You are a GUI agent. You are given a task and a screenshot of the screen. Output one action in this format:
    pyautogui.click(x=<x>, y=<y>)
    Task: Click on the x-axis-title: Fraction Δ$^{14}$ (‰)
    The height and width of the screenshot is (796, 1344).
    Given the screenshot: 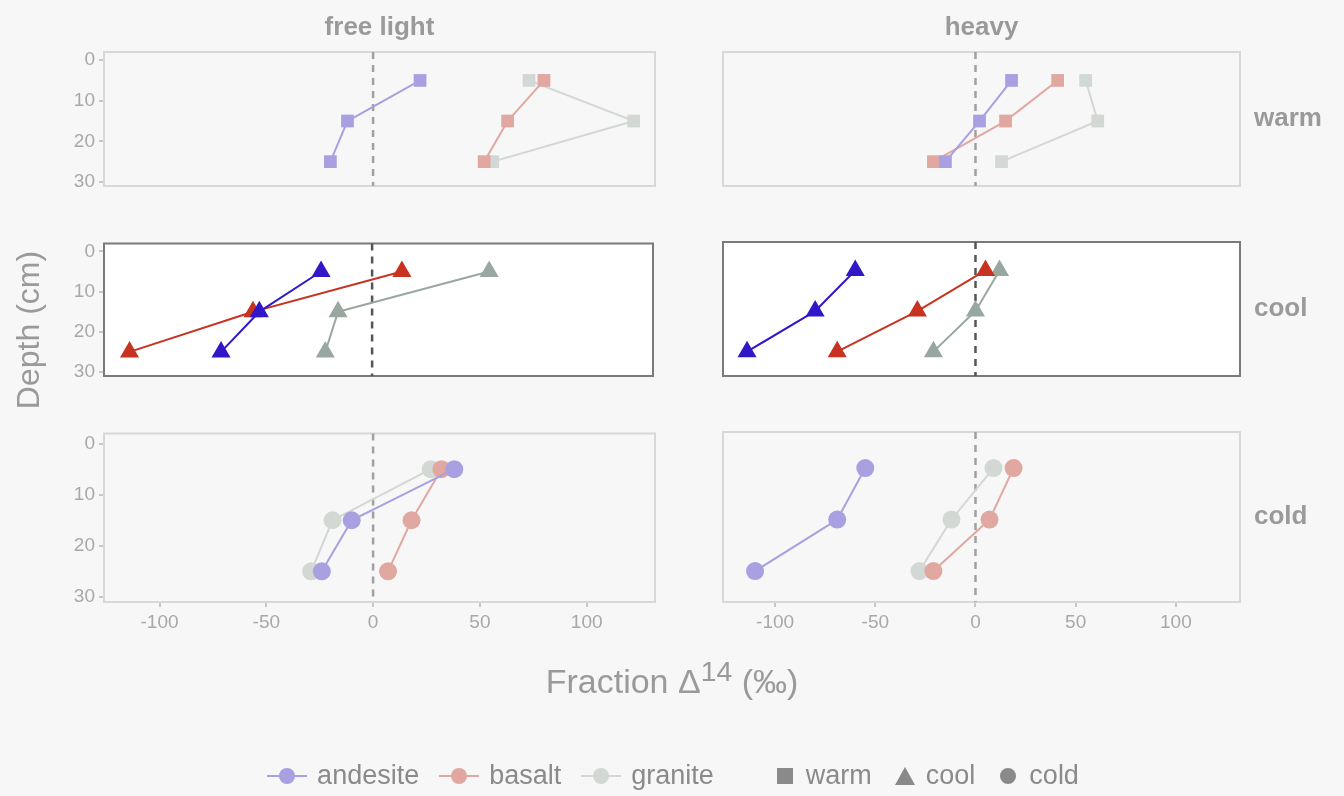 What is the action you would take?
    pyautogui.click(x=672, y=678)
    